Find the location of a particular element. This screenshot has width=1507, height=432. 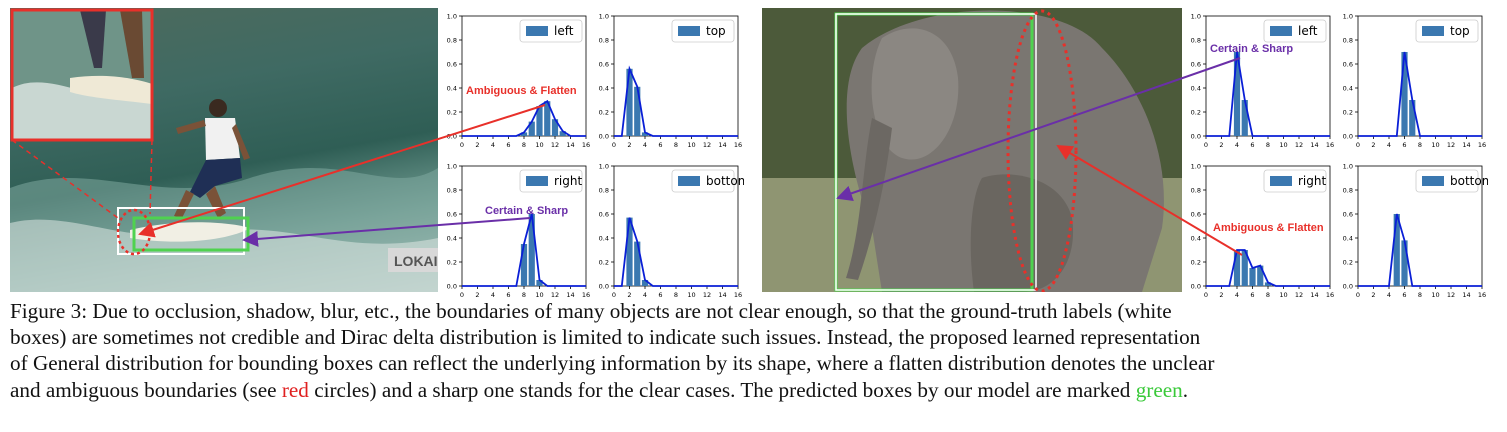

histogram-right-top-right: 0.0 0.2 0.4 0.6 0.8 1.0 0 2 4 6 8 10 12 14 16 top is located at coordinates (1412, 81).